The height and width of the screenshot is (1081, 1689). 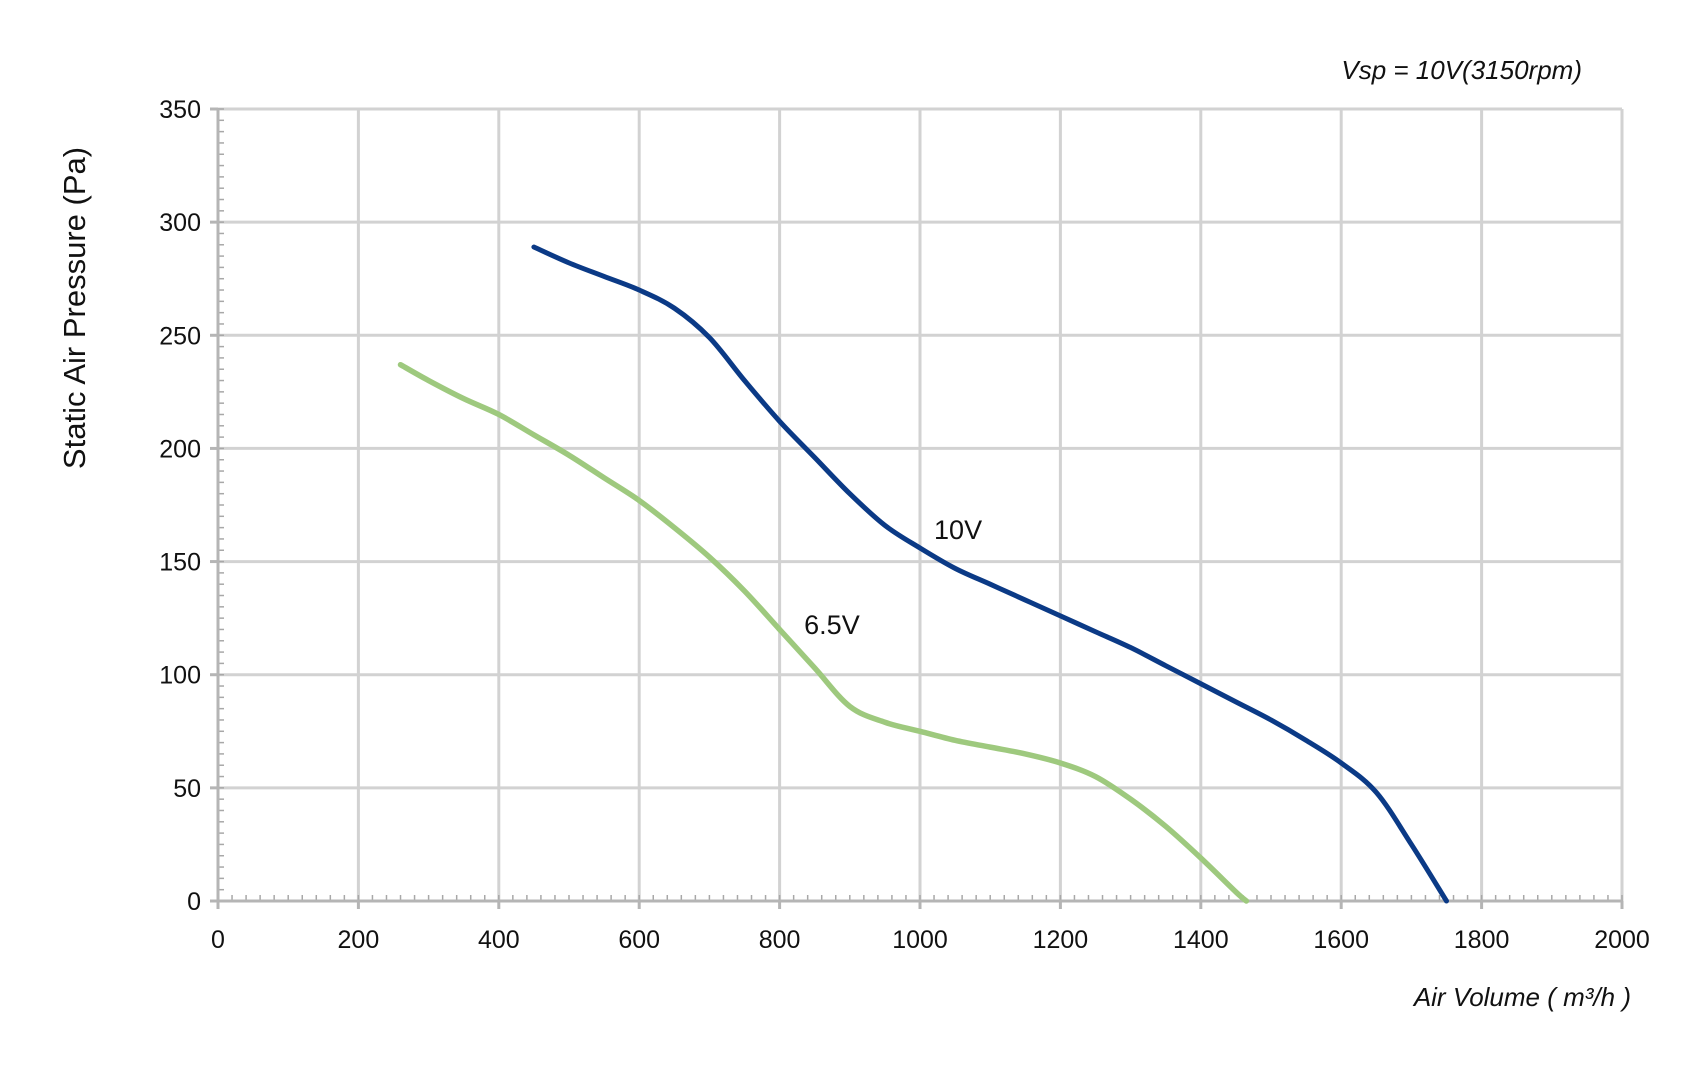 I want to click on y-tick-label: 200, so click(x=180, y=449).